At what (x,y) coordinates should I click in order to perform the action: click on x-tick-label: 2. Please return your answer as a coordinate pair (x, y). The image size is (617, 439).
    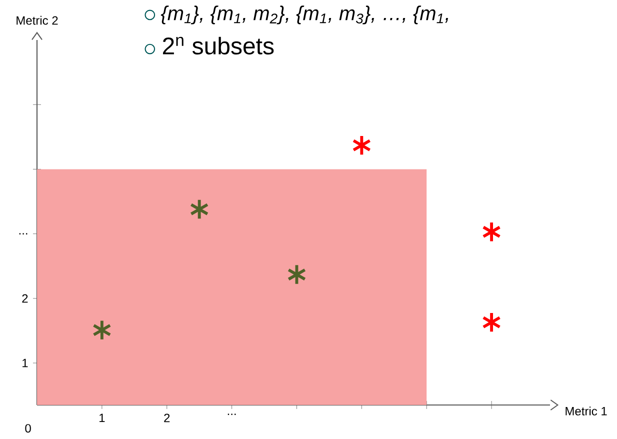
    Looking at the image, I should click on (167, 418).